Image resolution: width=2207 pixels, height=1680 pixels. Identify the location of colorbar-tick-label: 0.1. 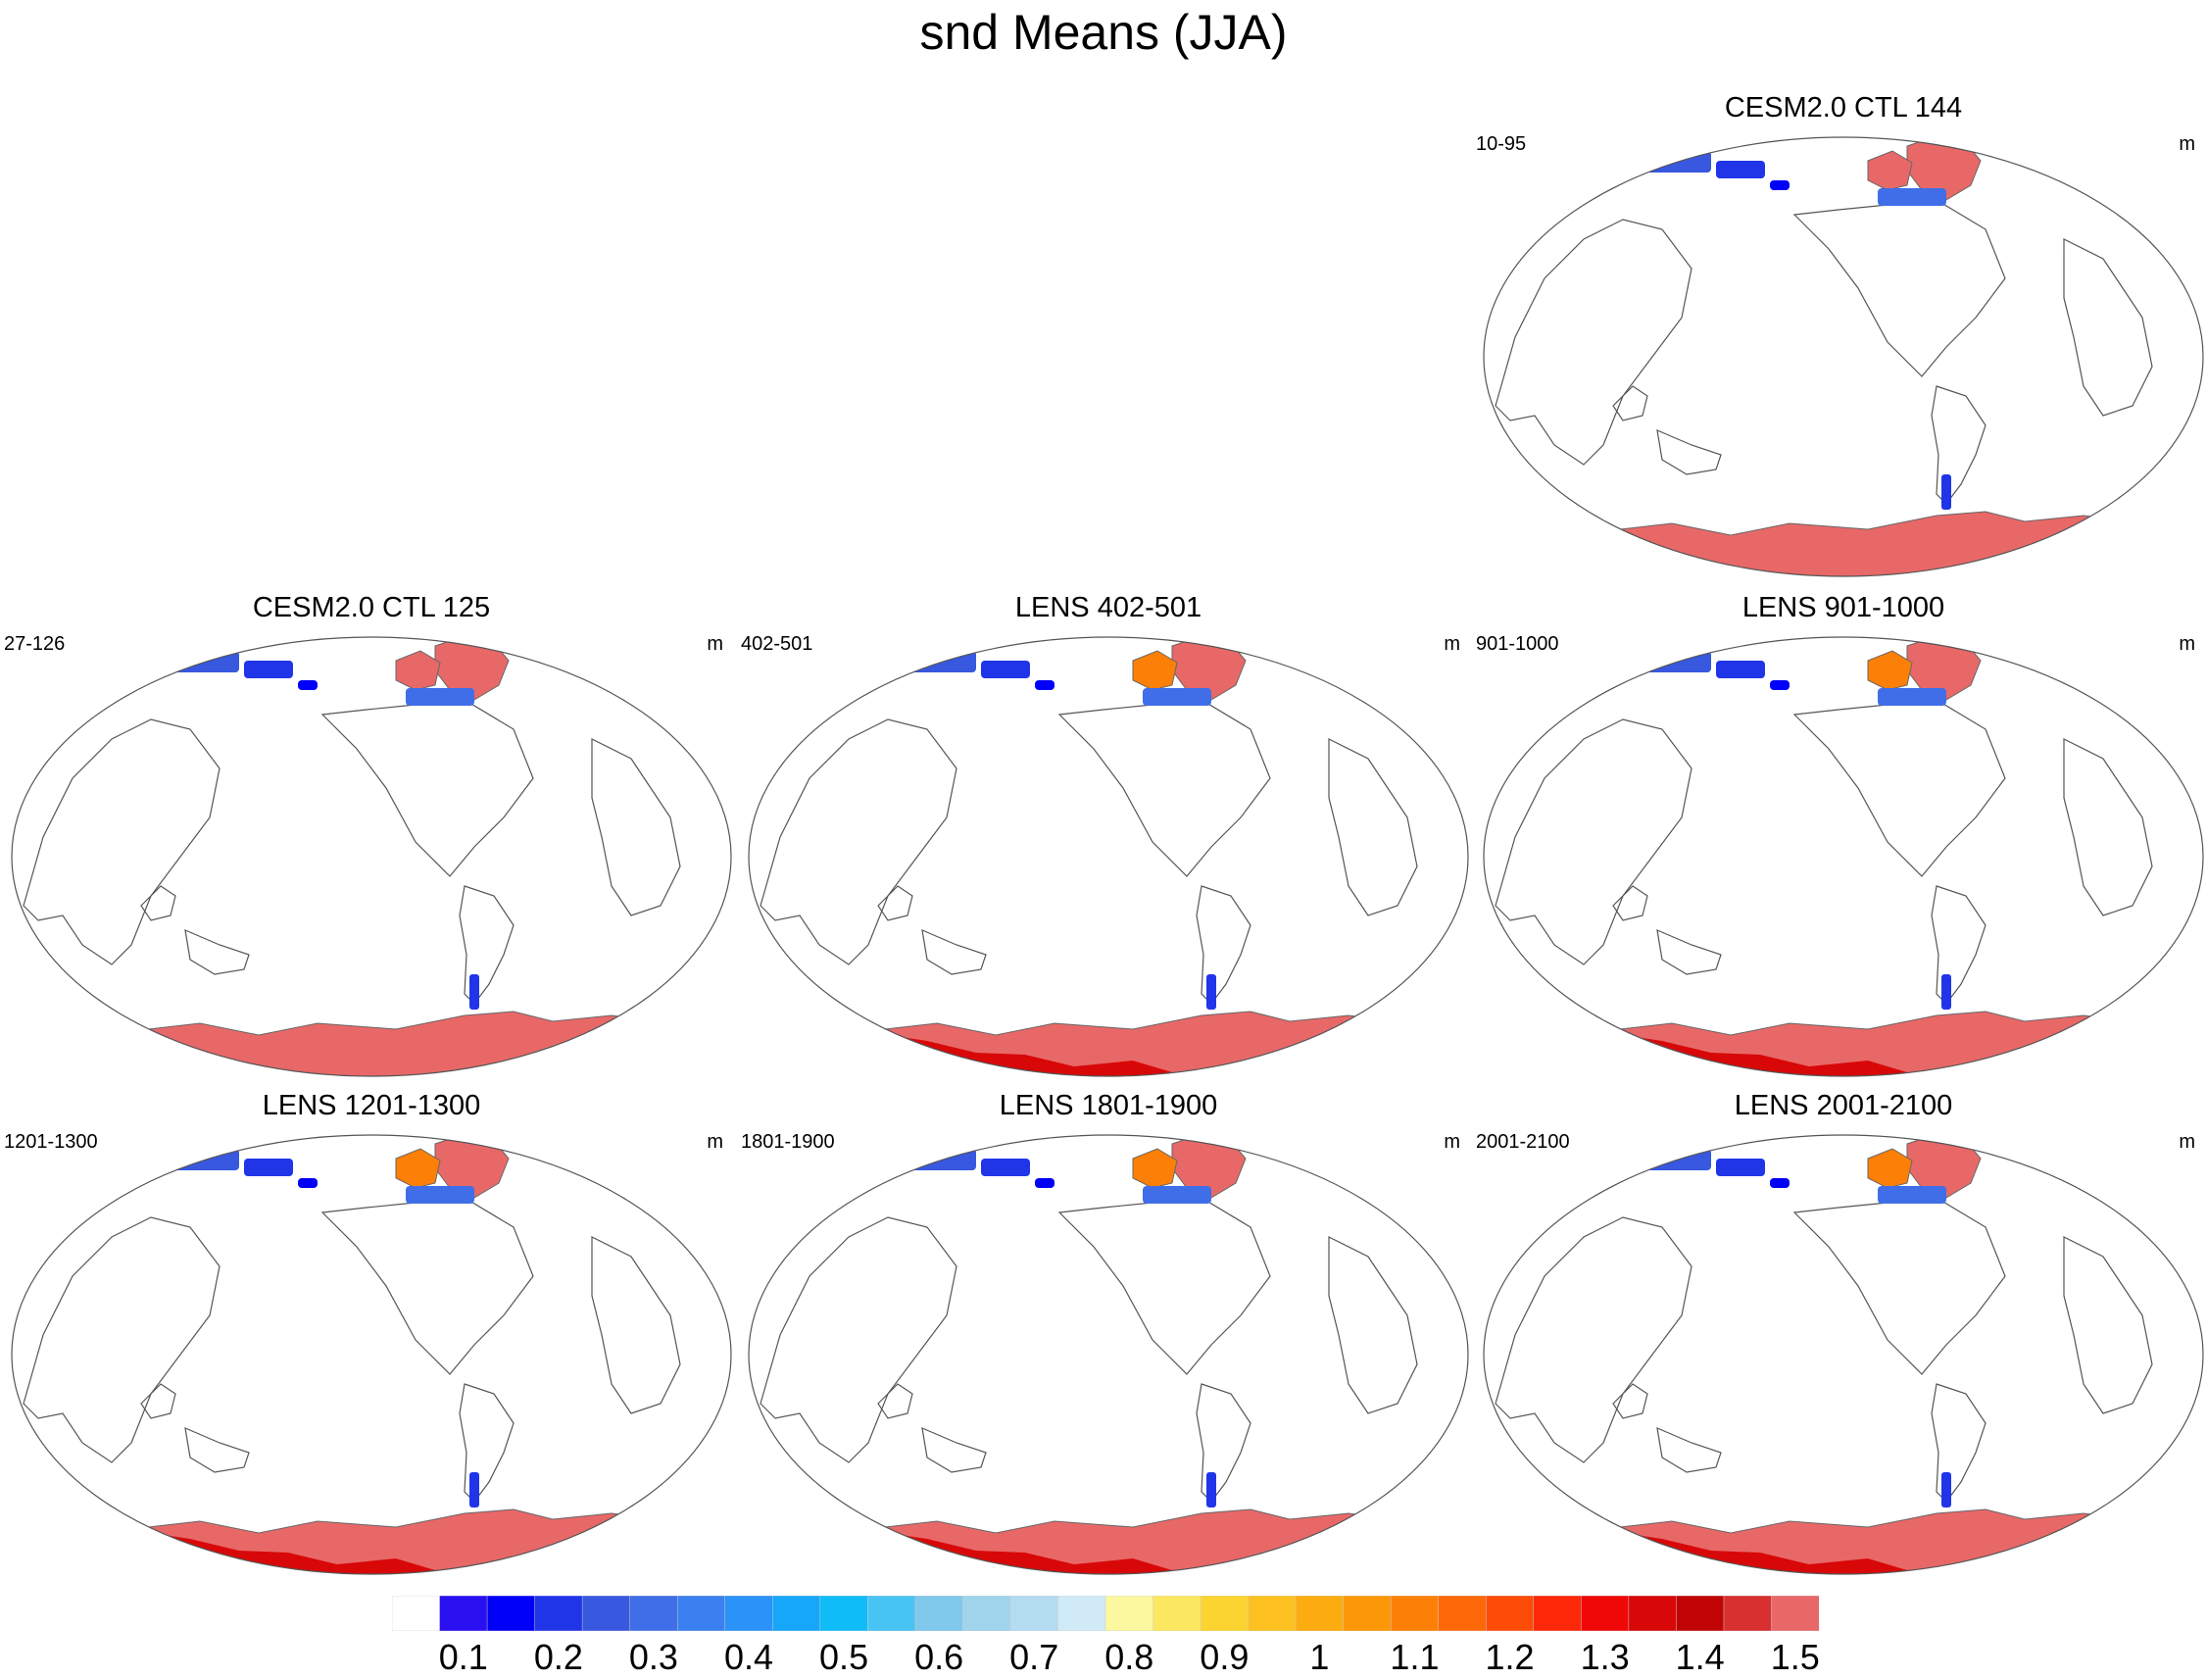
(463, 1657).